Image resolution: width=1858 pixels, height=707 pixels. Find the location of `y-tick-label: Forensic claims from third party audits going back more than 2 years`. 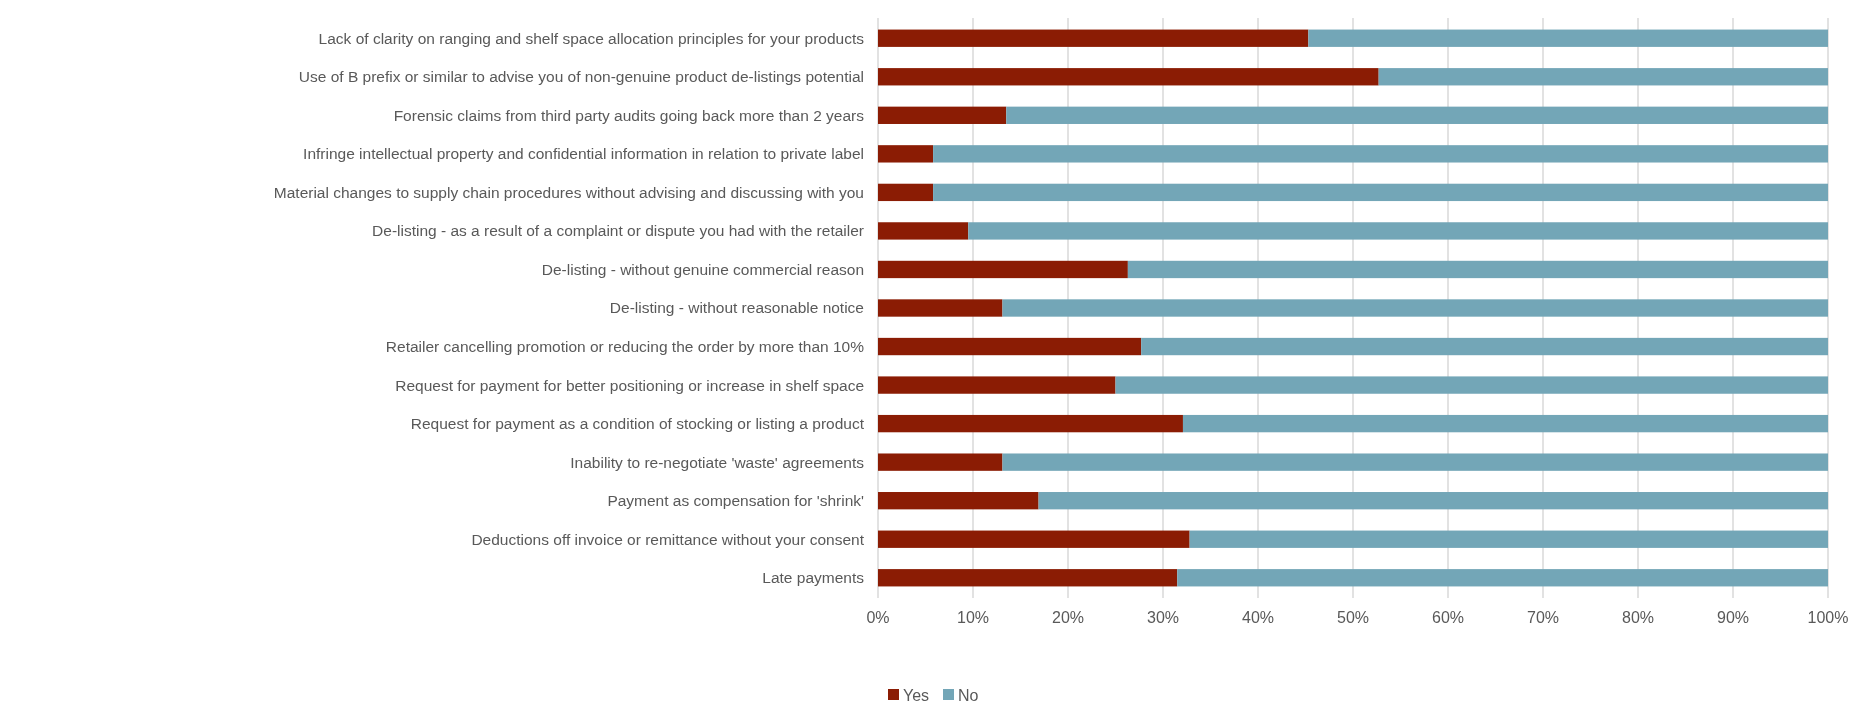

y-tick-label: Forensic claims from third party audits going back more than 2 years is located at coordinates (629, 115).